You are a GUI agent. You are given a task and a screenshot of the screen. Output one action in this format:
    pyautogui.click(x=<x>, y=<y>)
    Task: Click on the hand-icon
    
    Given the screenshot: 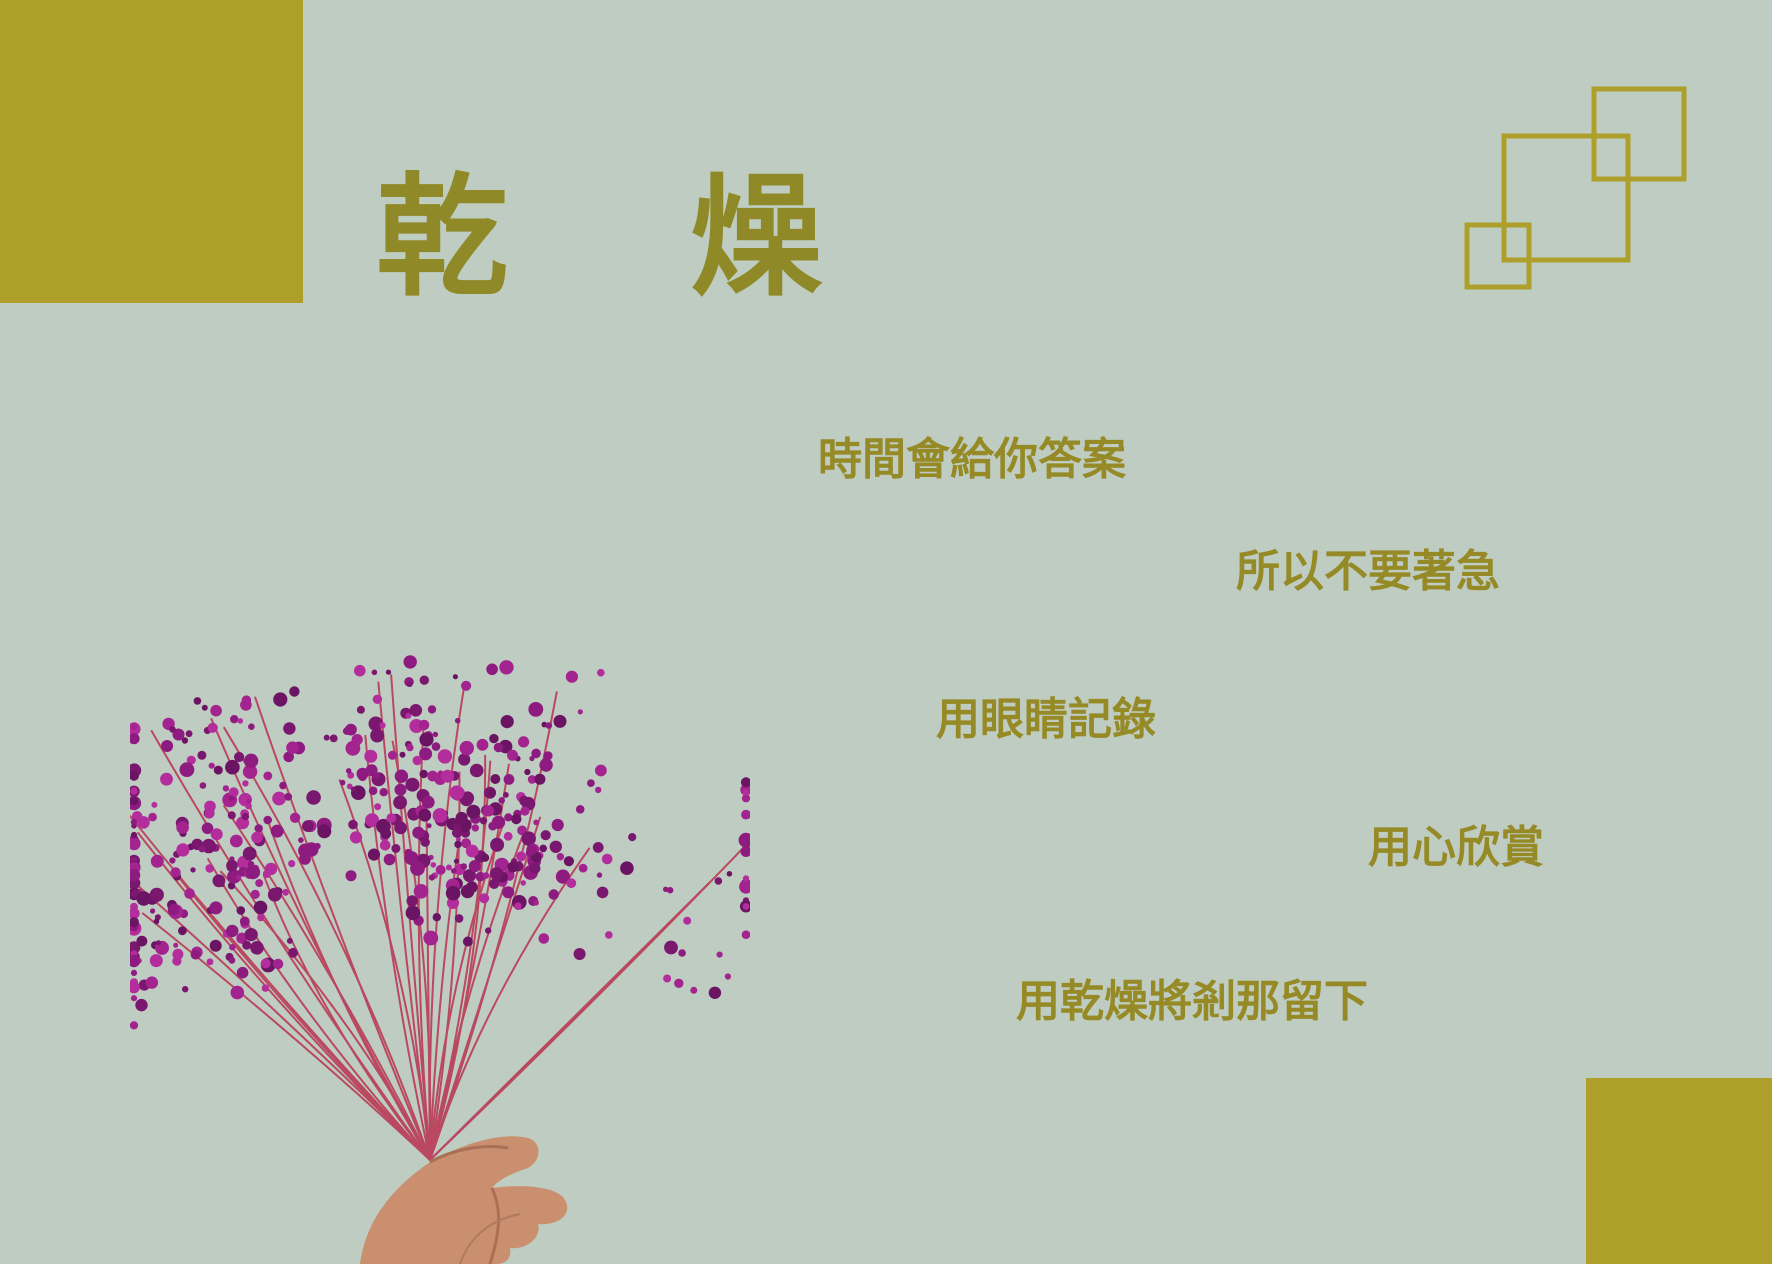 What is the action you would take?
    pyautogui.click(x=464, y=1200)
    